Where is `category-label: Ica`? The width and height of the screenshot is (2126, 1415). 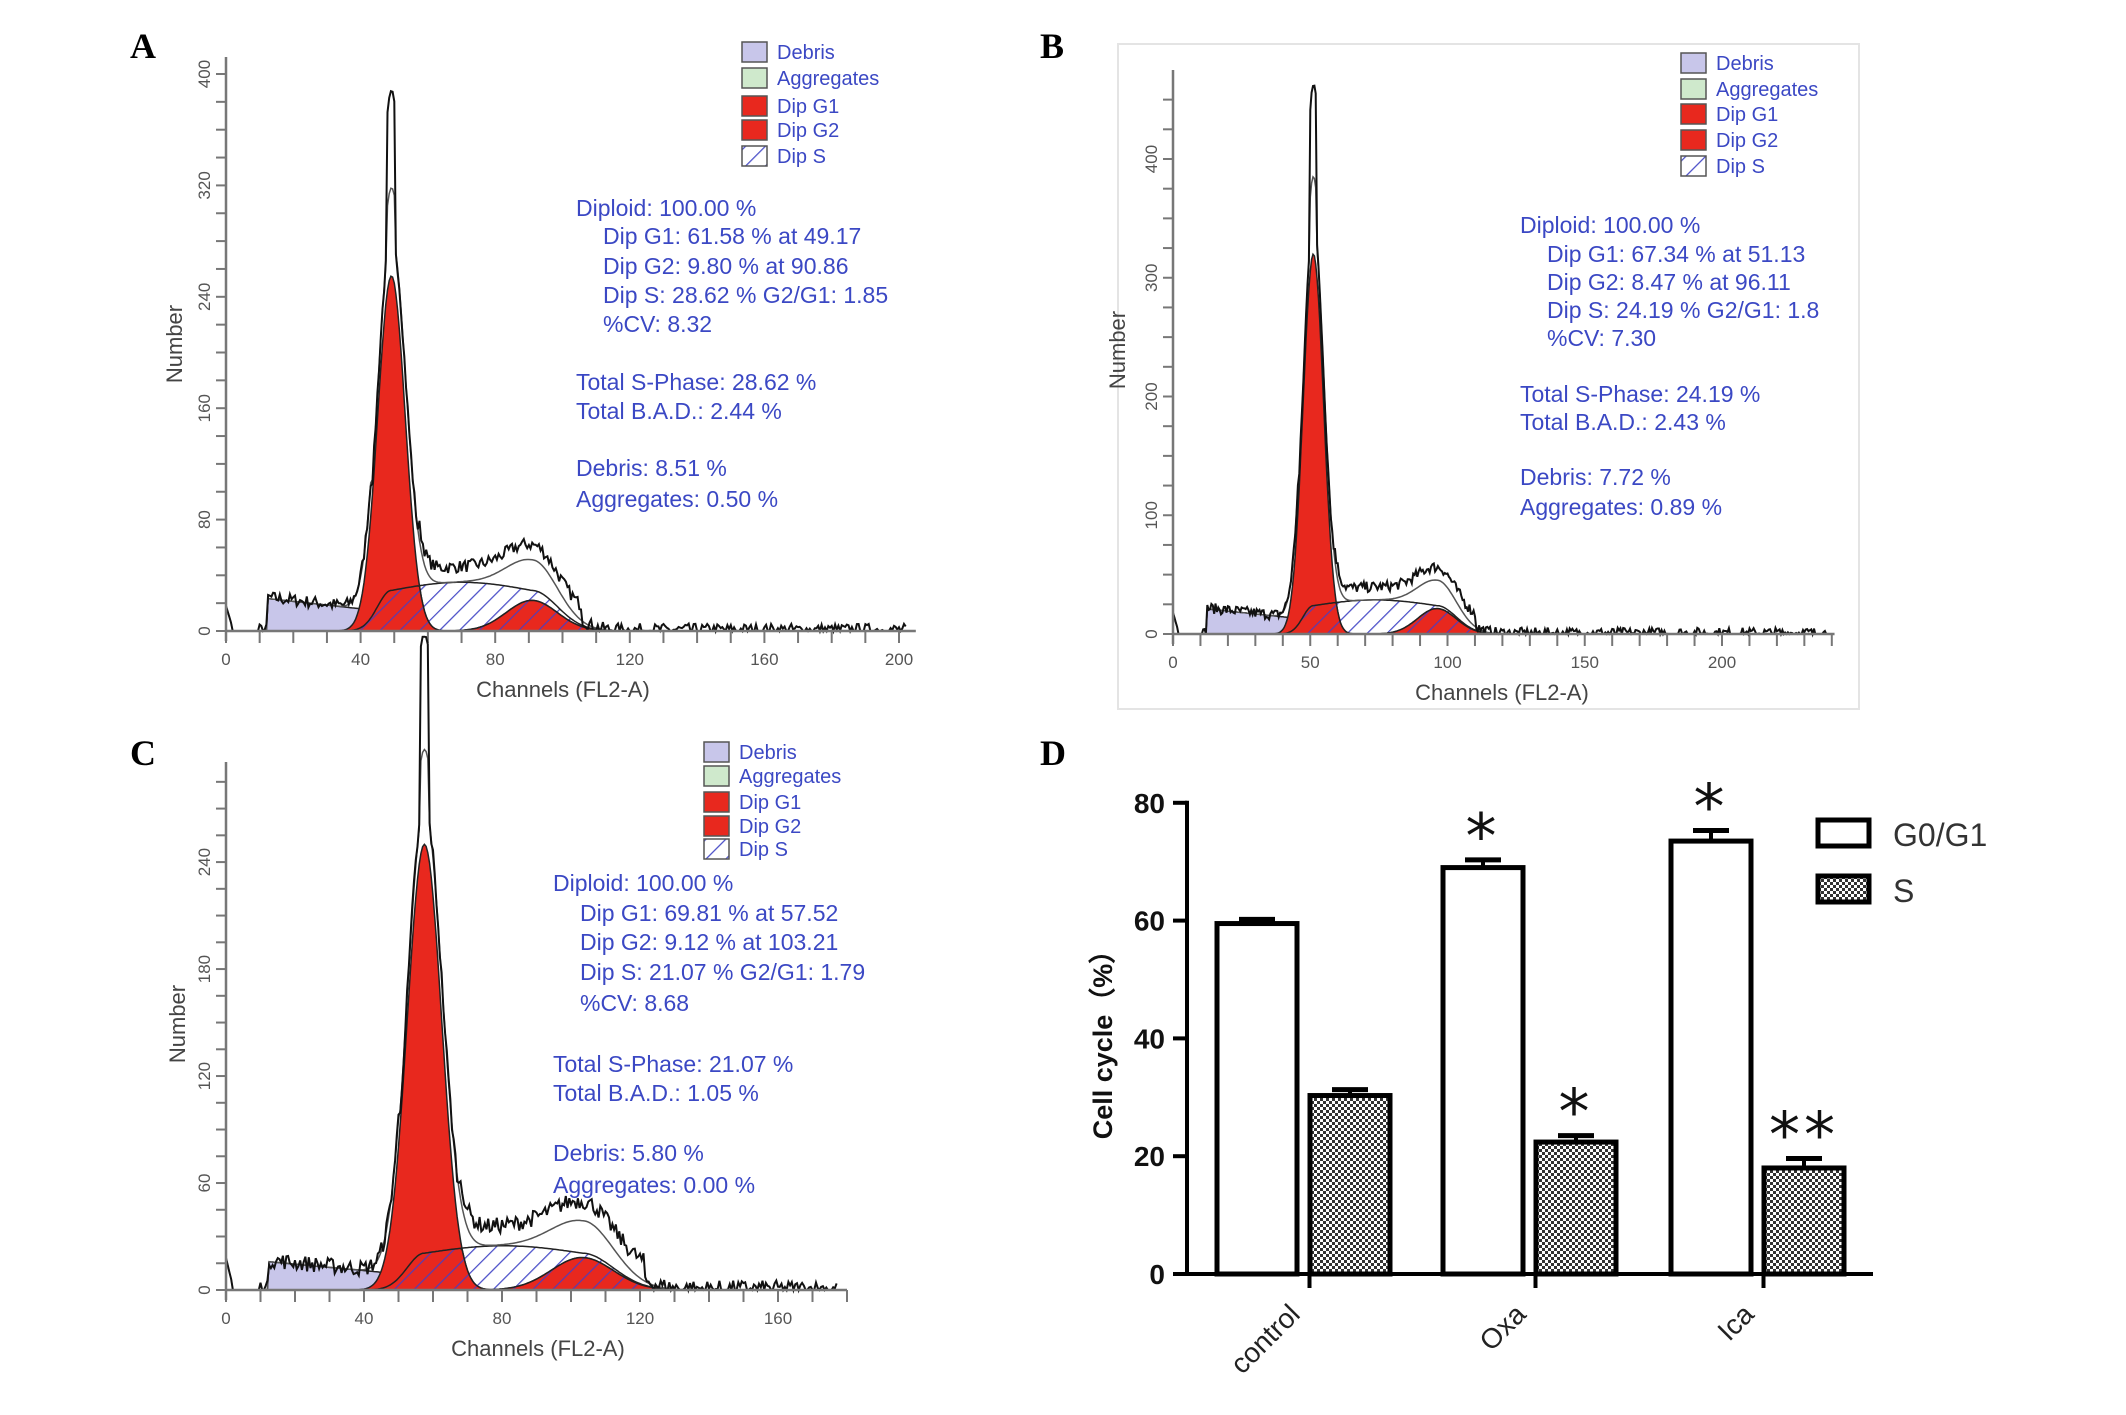
category-label: Ica is located at coordinates (1735, 1322).